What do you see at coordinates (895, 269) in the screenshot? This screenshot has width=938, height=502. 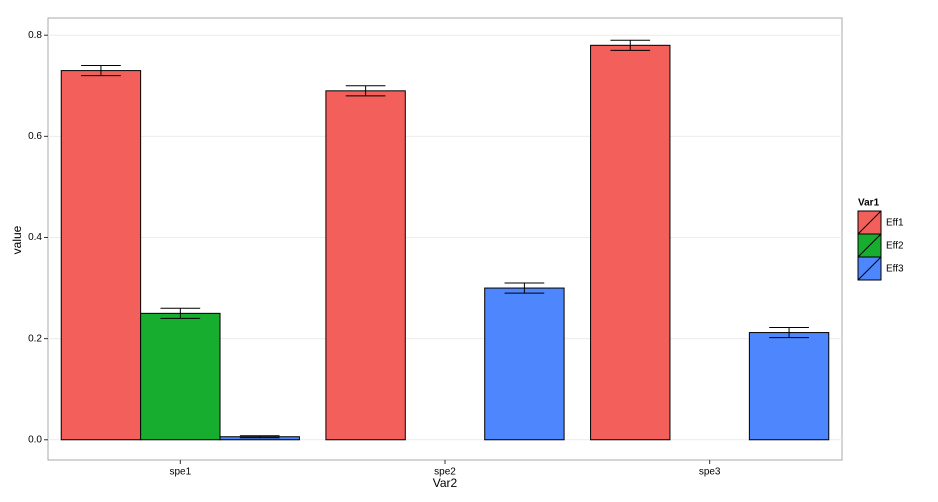 I see `legend-label: Eff3` at bounding box center [895, 269].